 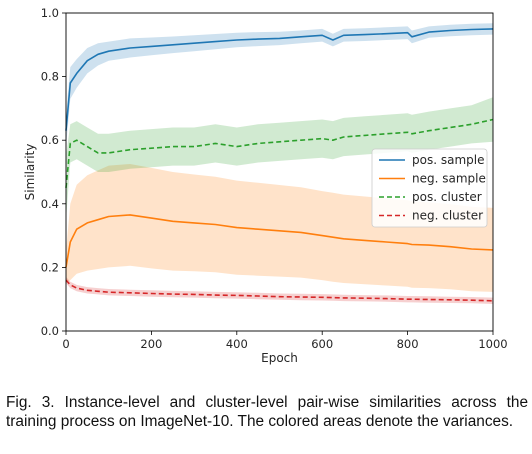 I want to click on y-tick-label: 0.8, so click(x=50, y=77).